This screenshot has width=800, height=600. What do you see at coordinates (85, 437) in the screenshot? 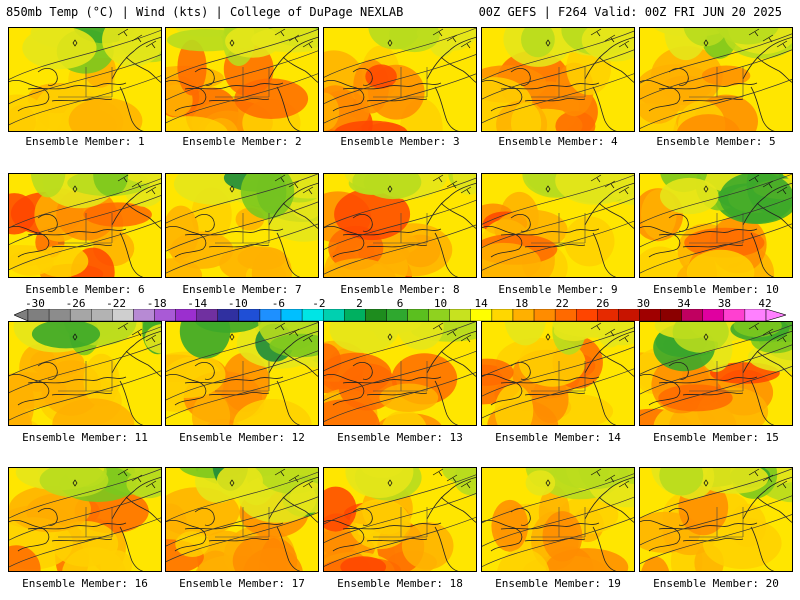
I see `ensemble-member-label: Ensemble Member: 11` at bounding box center [85, 437].